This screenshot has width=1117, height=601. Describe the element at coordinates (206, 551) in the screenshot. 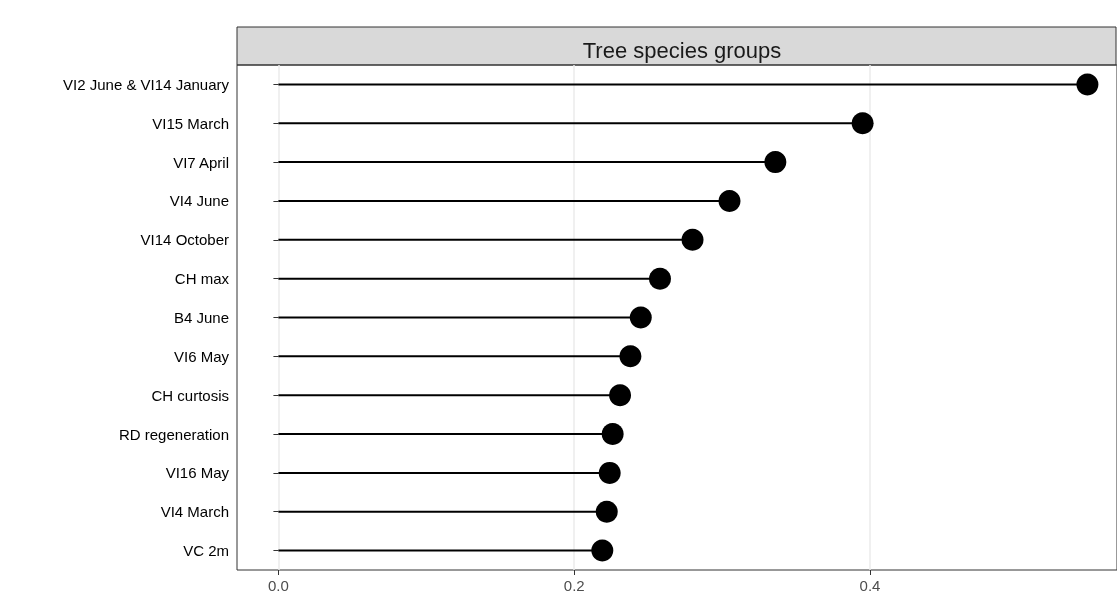

I see `y-tick-label: VC 2m` at that location.